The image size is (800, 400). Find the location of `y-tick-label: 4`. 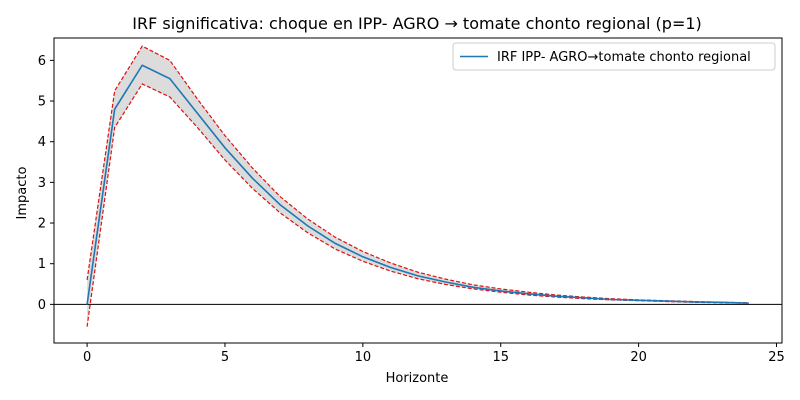

y-tick-label: 4 is located at coordinates (42, 142).